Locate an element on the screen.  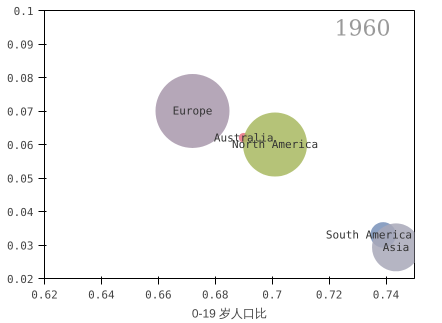
x-tick-label: 0.72 is located at coordinates (329, 295).